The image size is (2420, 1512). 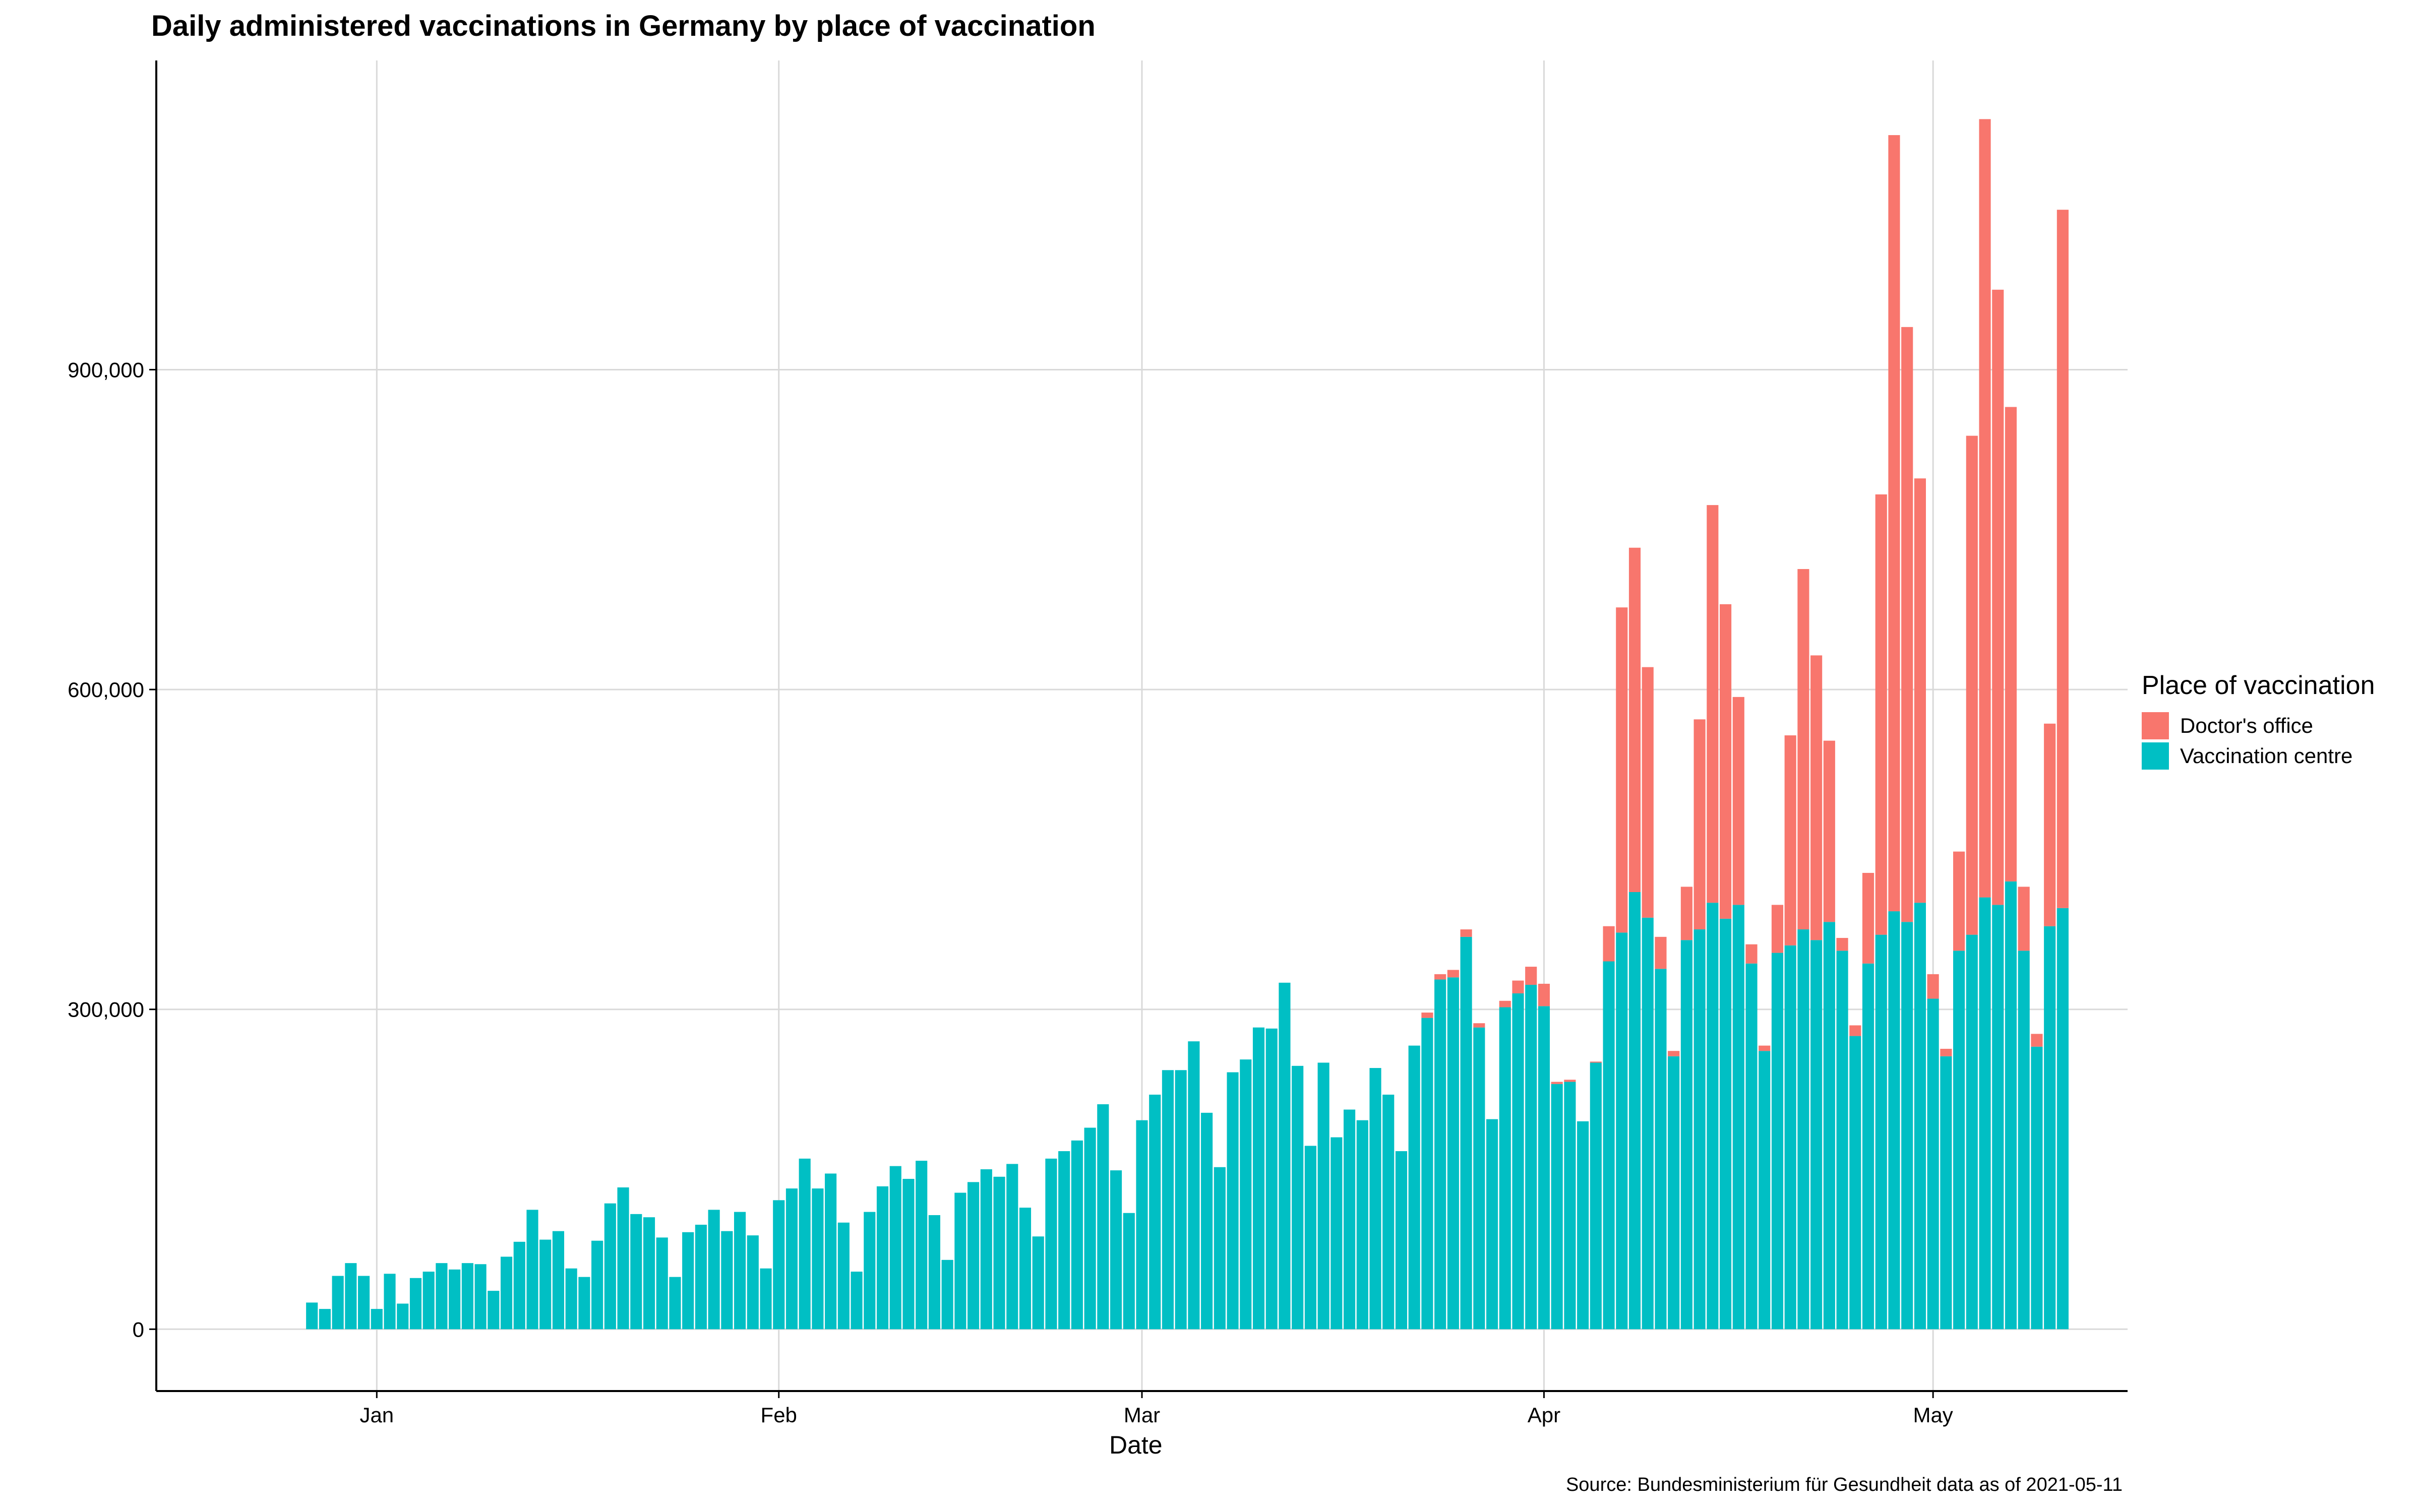 I want to click on y-tick-label: 900,000, so click(x=106, y=370).